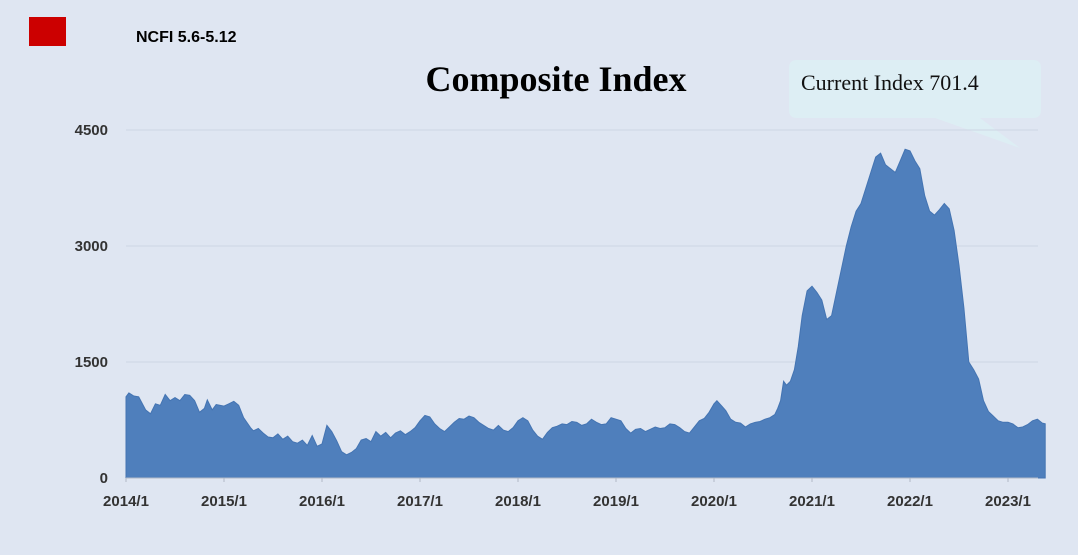 Image resolution: width=1078 pixels, height=555 pixels. I want to click on x-tick-label: 2020/1, so click(714, 501).